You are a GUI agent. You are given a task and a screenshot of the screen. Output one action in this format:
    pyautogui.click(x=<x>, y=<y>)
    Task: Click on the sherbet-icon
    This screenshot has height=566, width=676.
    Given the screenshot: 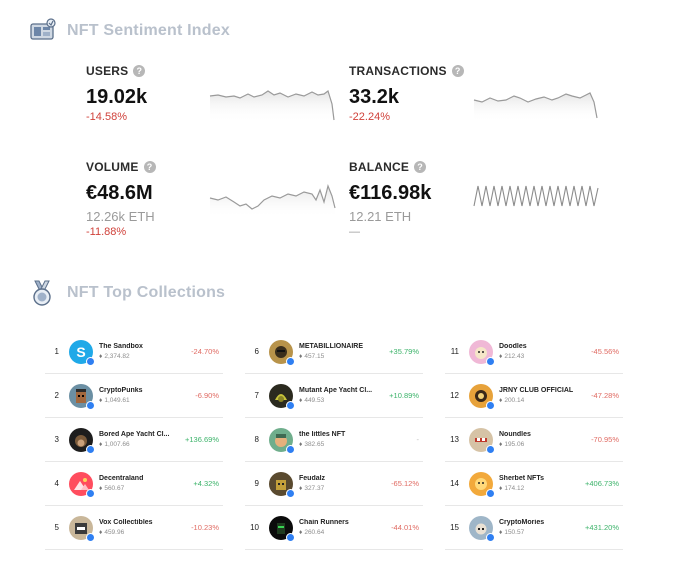 What is the action you would take?
    pyautogui.click(x=482, y=484)
    